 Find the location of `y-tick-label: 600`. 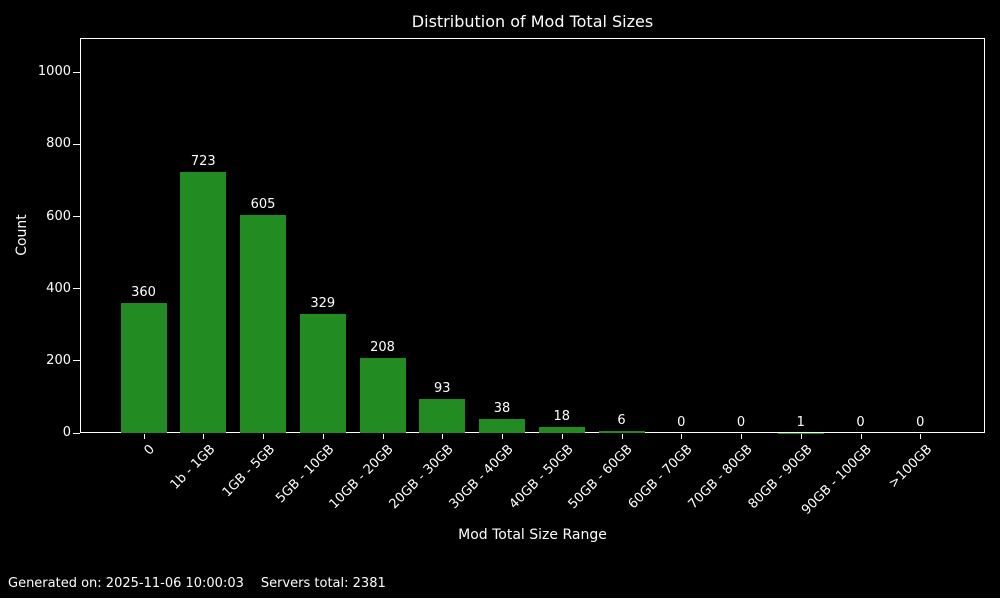

y-tick-label: 600 is located at coordinates (58, 216).